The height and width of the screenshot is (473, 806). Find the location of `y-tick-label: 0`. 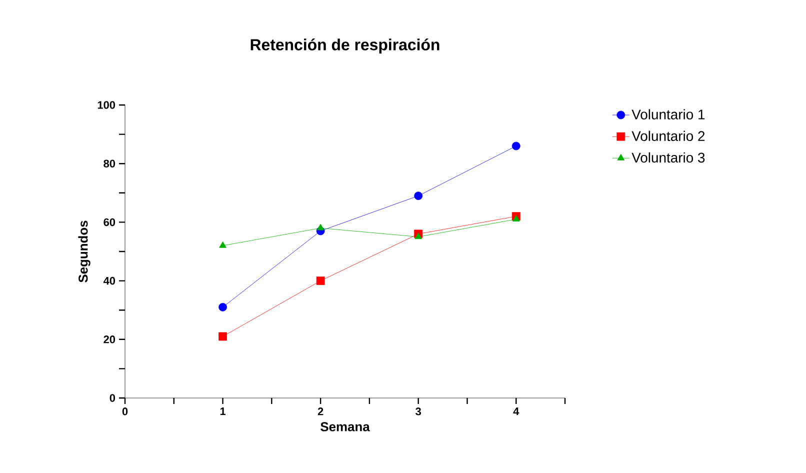

y-tick-label: 0 is located at coordinates (113, 398).